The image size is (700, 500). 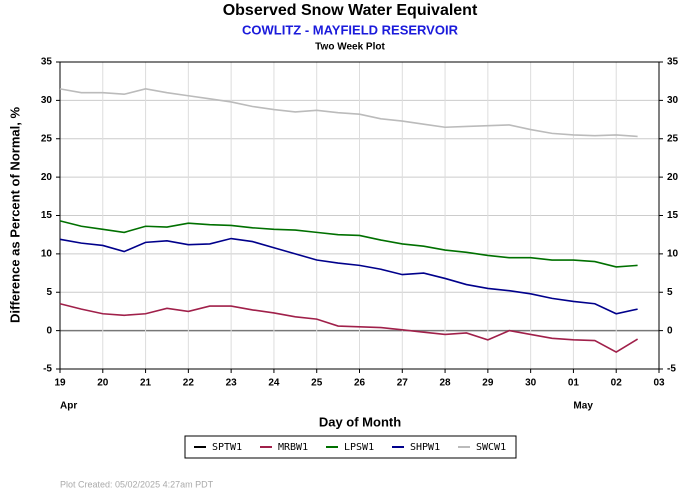 I want to click on y-tick-label: 5, so click(x=49, y=292).